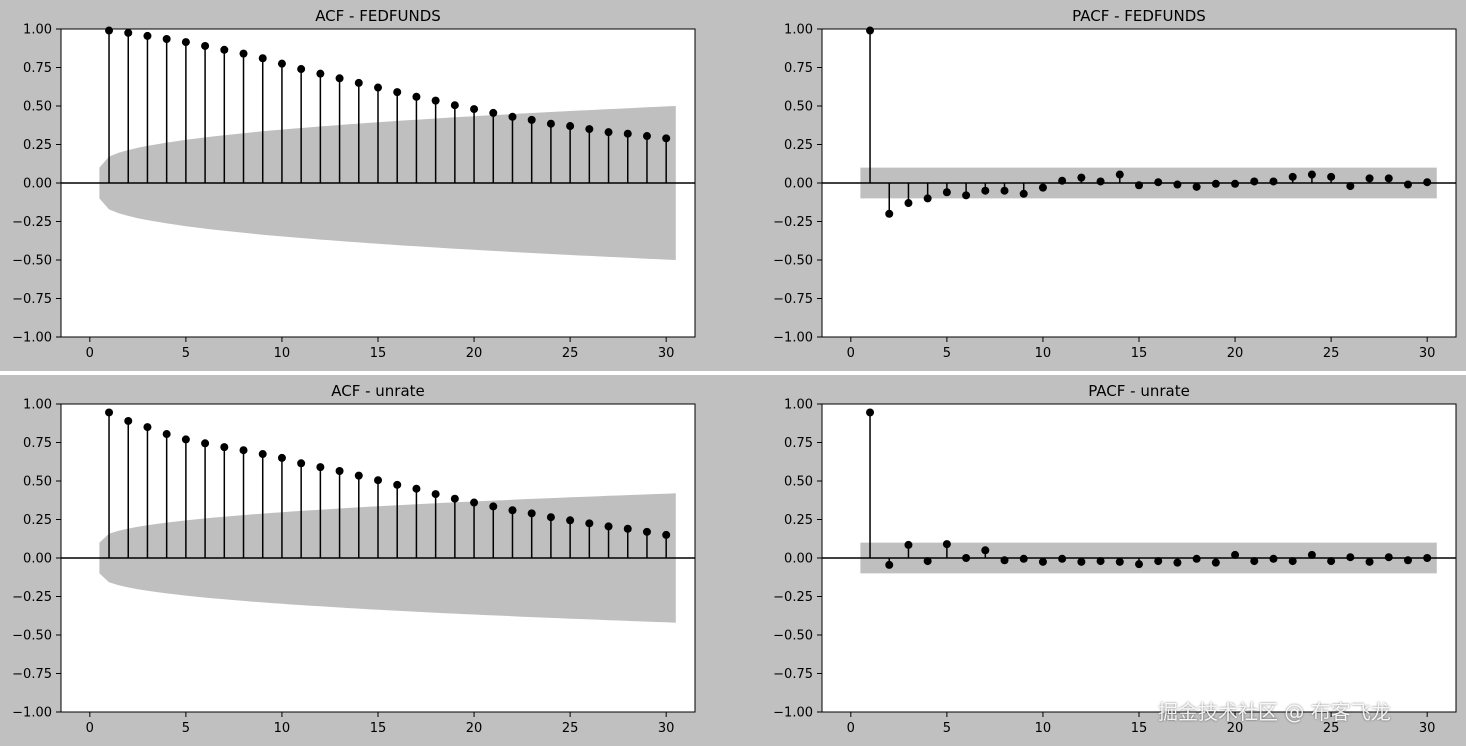  Describe the element at coordinates (378, 16) in the screenshot. I see `chart-title: ACF - FEDFUNDS` at that location.